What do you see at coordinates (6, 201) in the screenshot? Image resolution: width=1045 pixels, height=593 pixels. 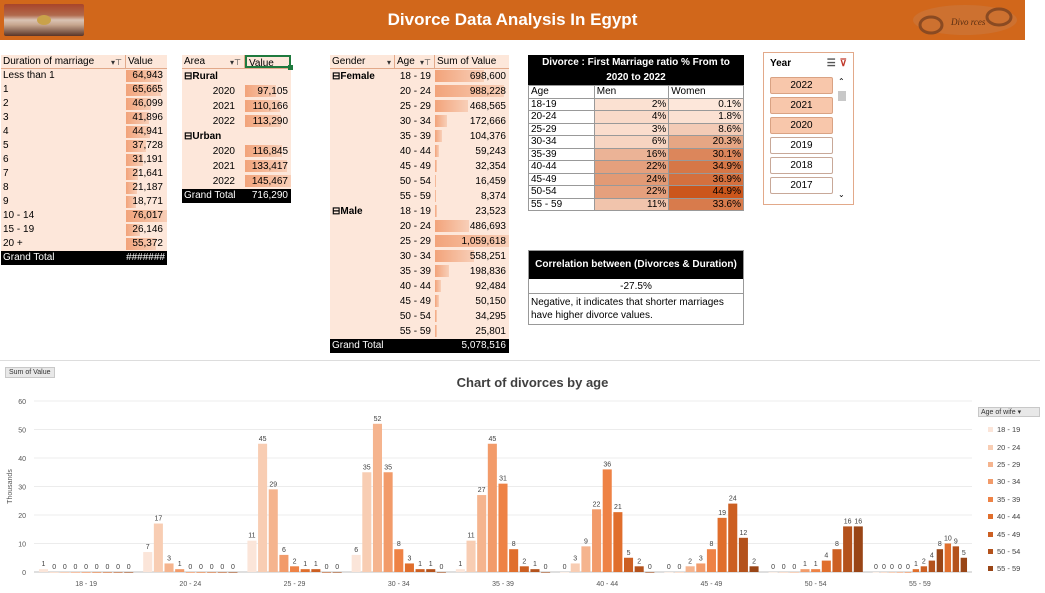 I see `duration-label: 9` at bounding box center [6, 201].